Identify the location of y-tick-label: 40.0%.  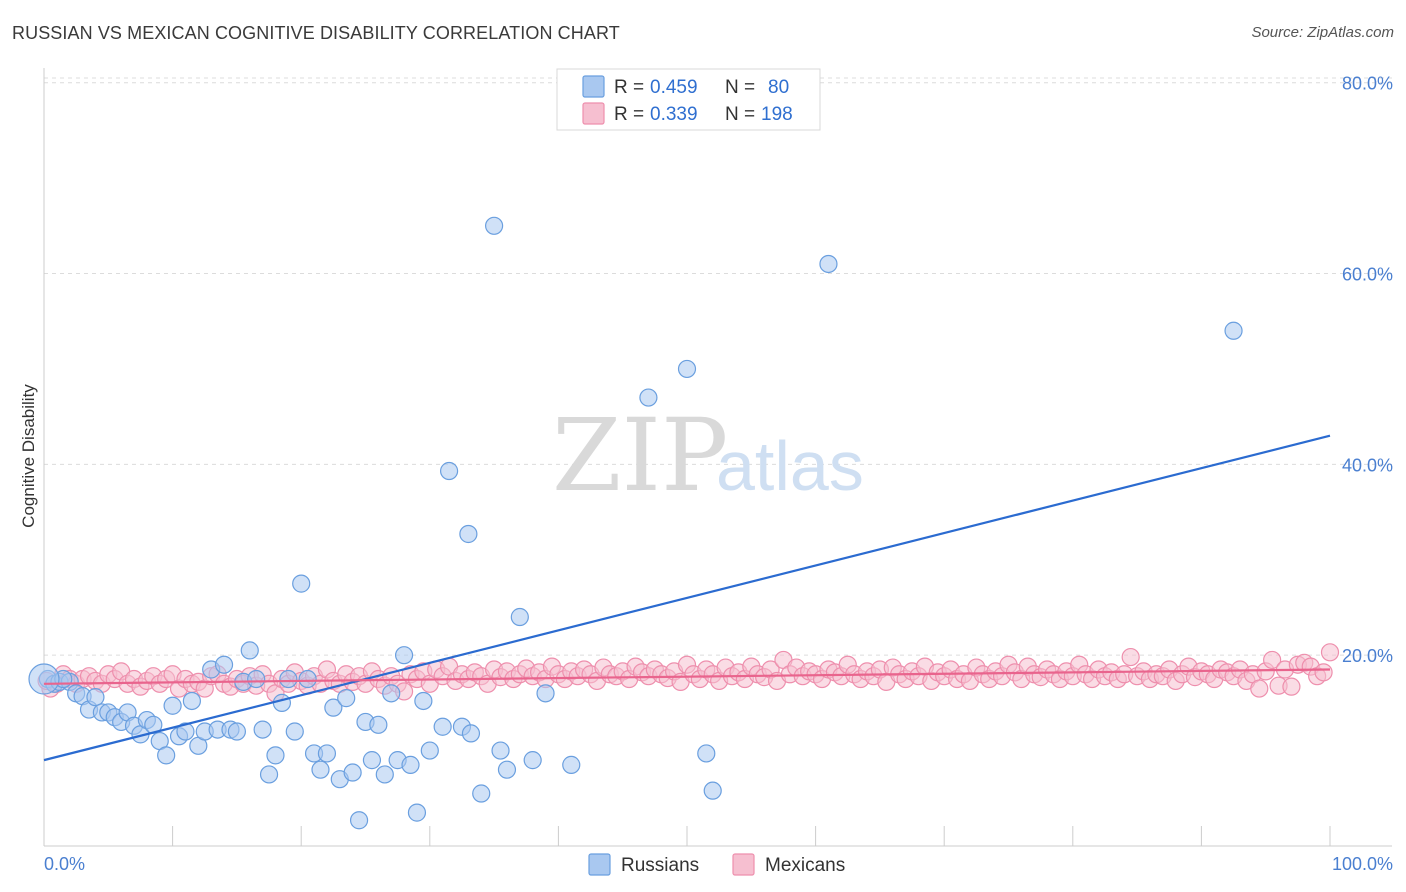
(1367, 465).